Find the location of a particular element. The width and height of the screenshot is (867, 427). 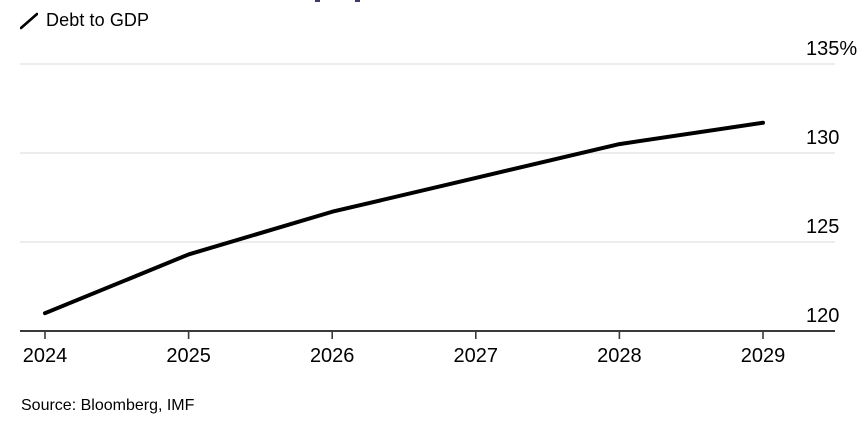

y-axis-label: 135% is located at coordinates (831, 49).